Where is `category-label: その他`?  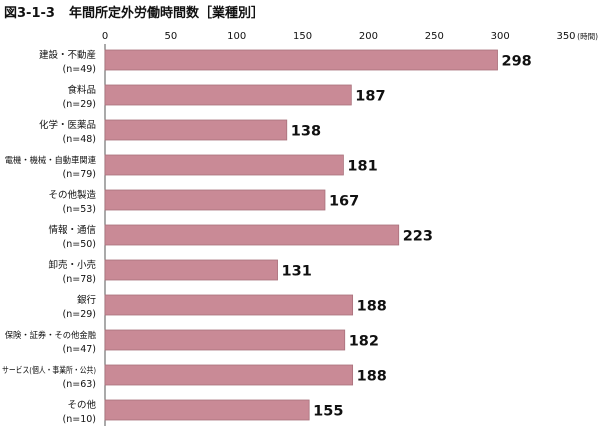 category-label: その他 is located at coordinates (81, 405).